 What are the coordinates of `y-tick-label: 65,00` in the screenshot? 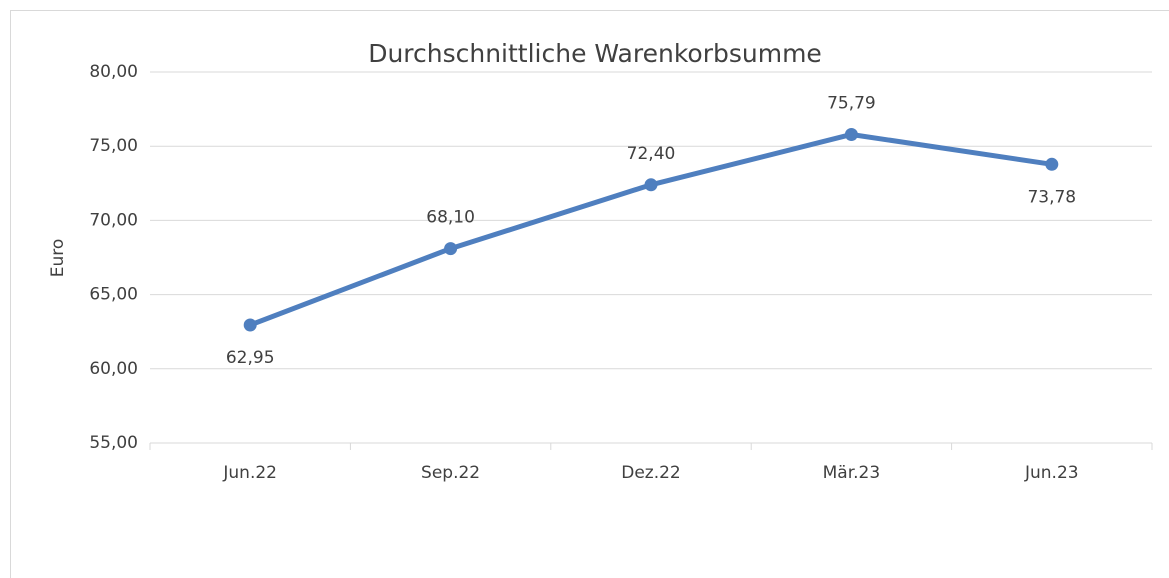 It's located at (113, 295).